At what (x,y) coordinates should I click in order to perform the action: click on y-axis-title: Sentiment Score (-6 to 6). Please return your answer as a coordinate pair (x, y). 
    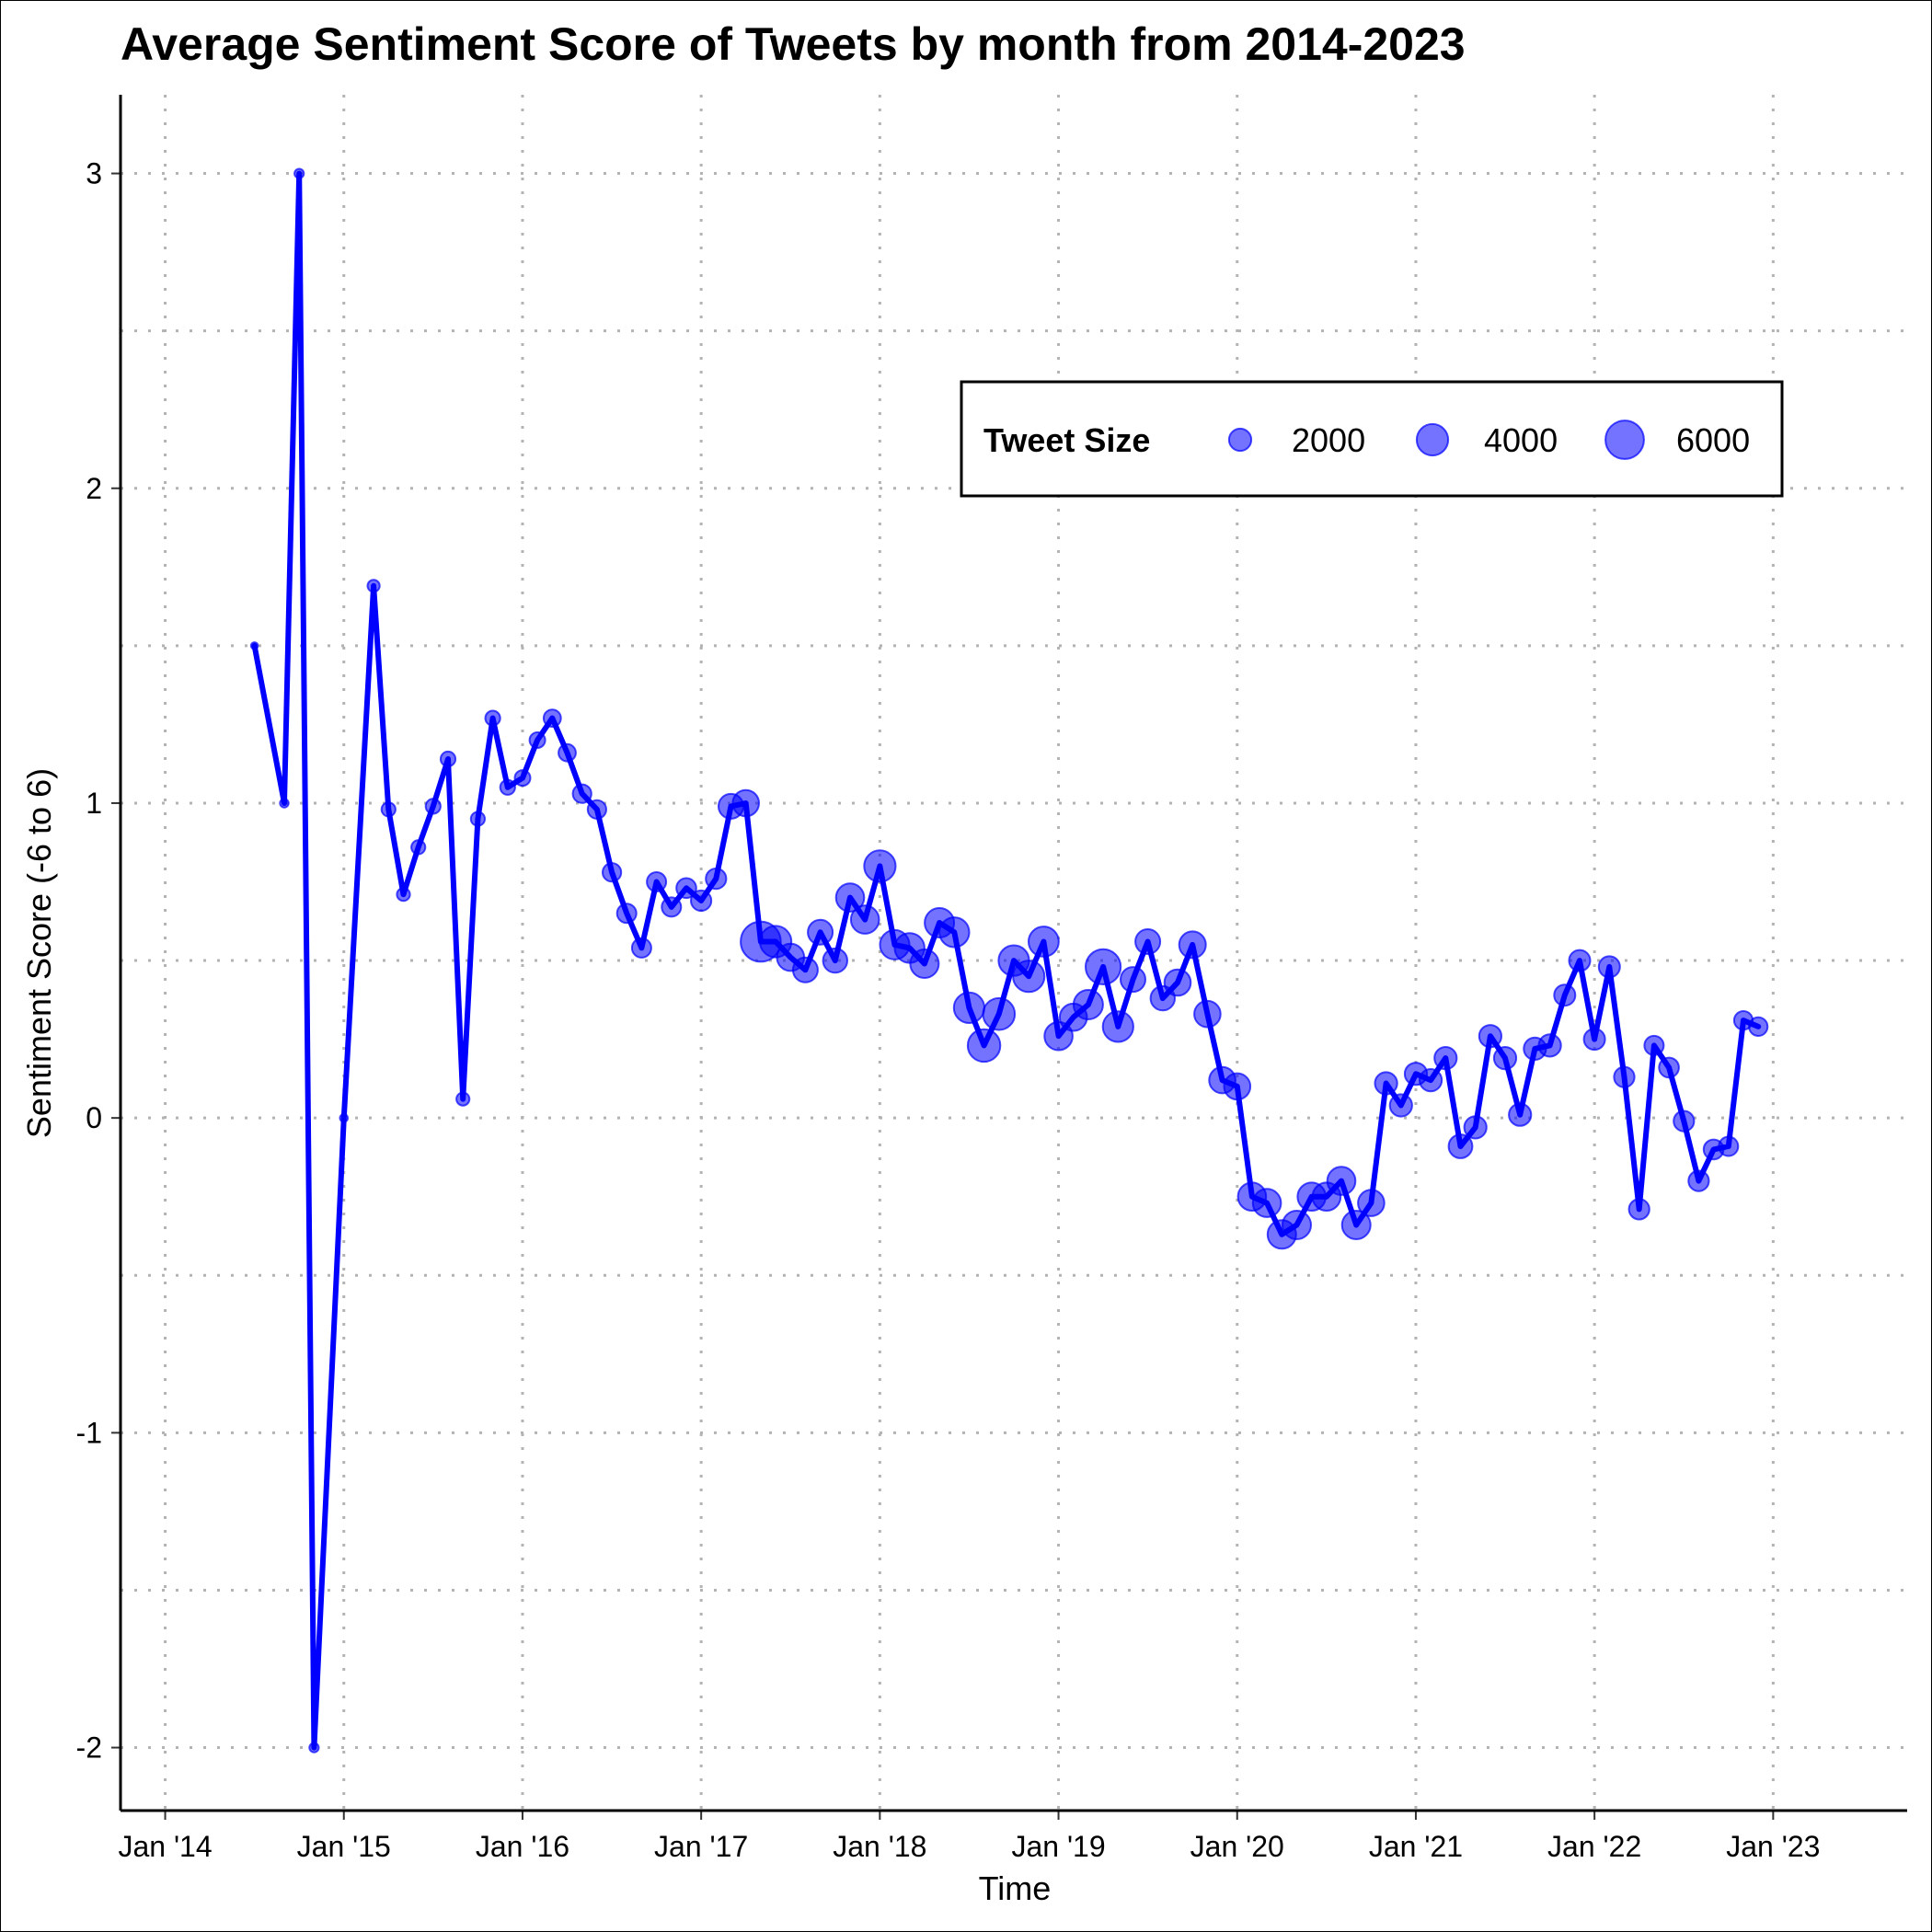
    Looking at the image, I should click on (39, 953).